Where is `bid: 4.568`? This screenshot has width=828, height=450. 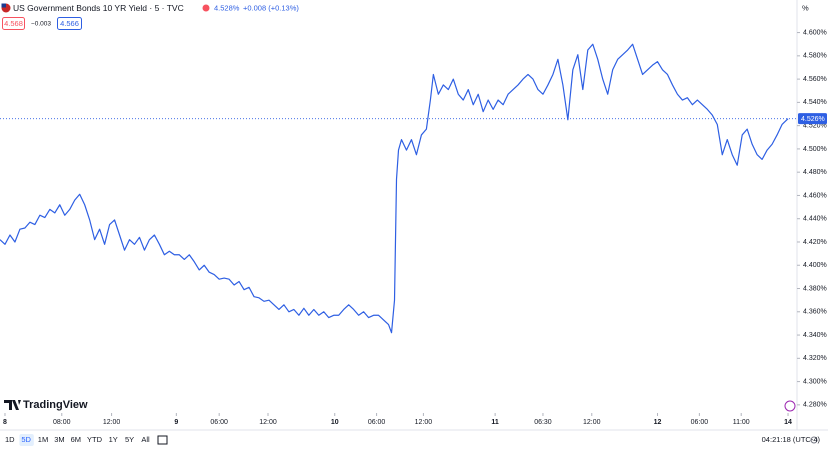
bid: 4.568 is located at coordinates (13, 23).